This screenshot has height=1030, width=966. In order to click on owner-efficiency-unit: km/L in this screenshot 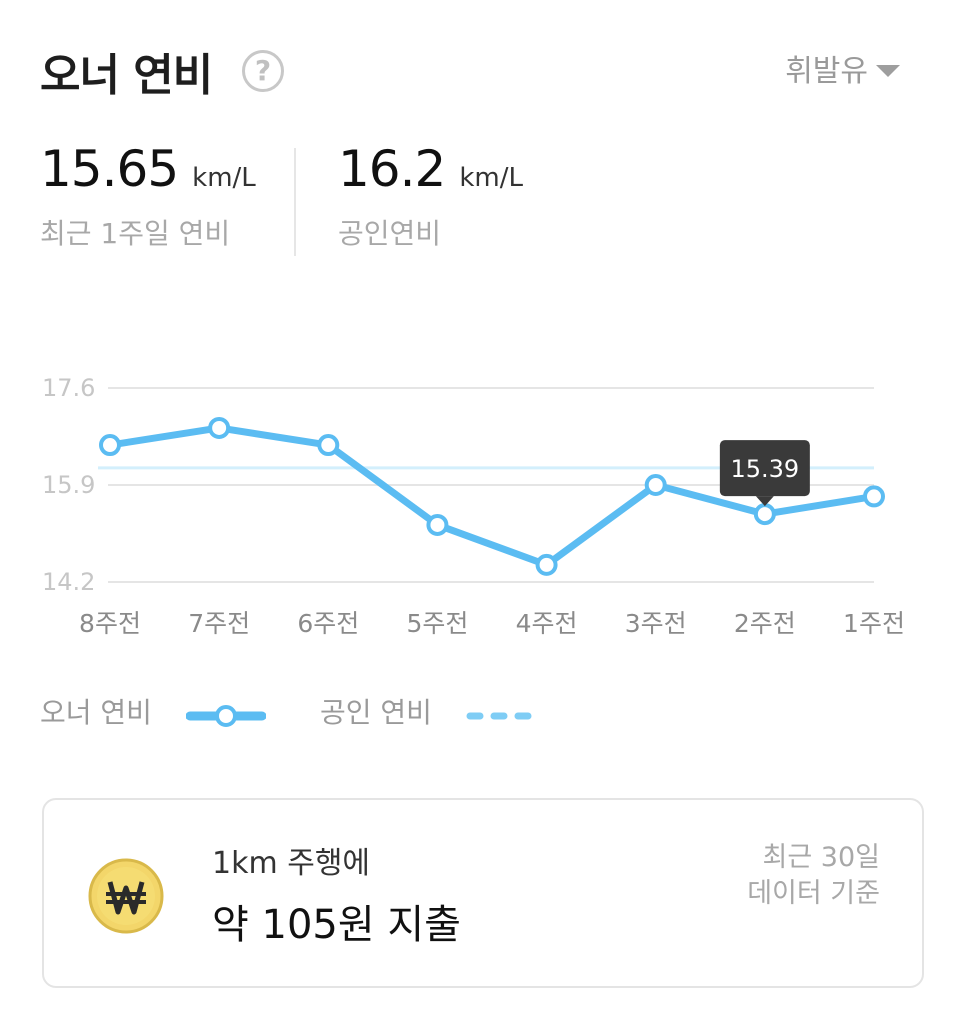, I will do `click(224, 178)`.